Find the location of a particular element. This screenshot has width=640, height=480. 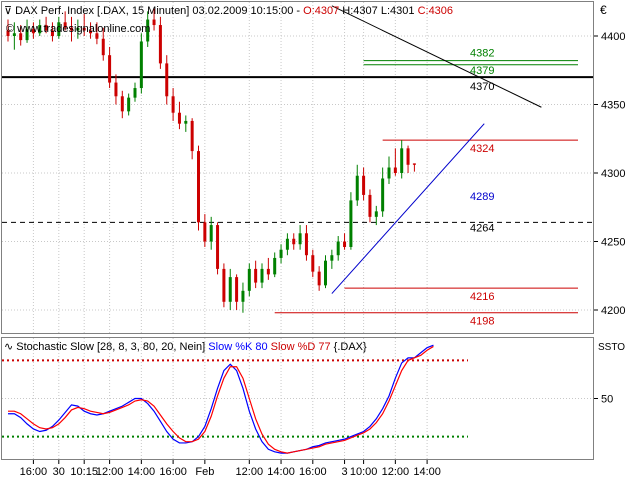

time-tick-label: 3 is located at coordinates (344, 472).